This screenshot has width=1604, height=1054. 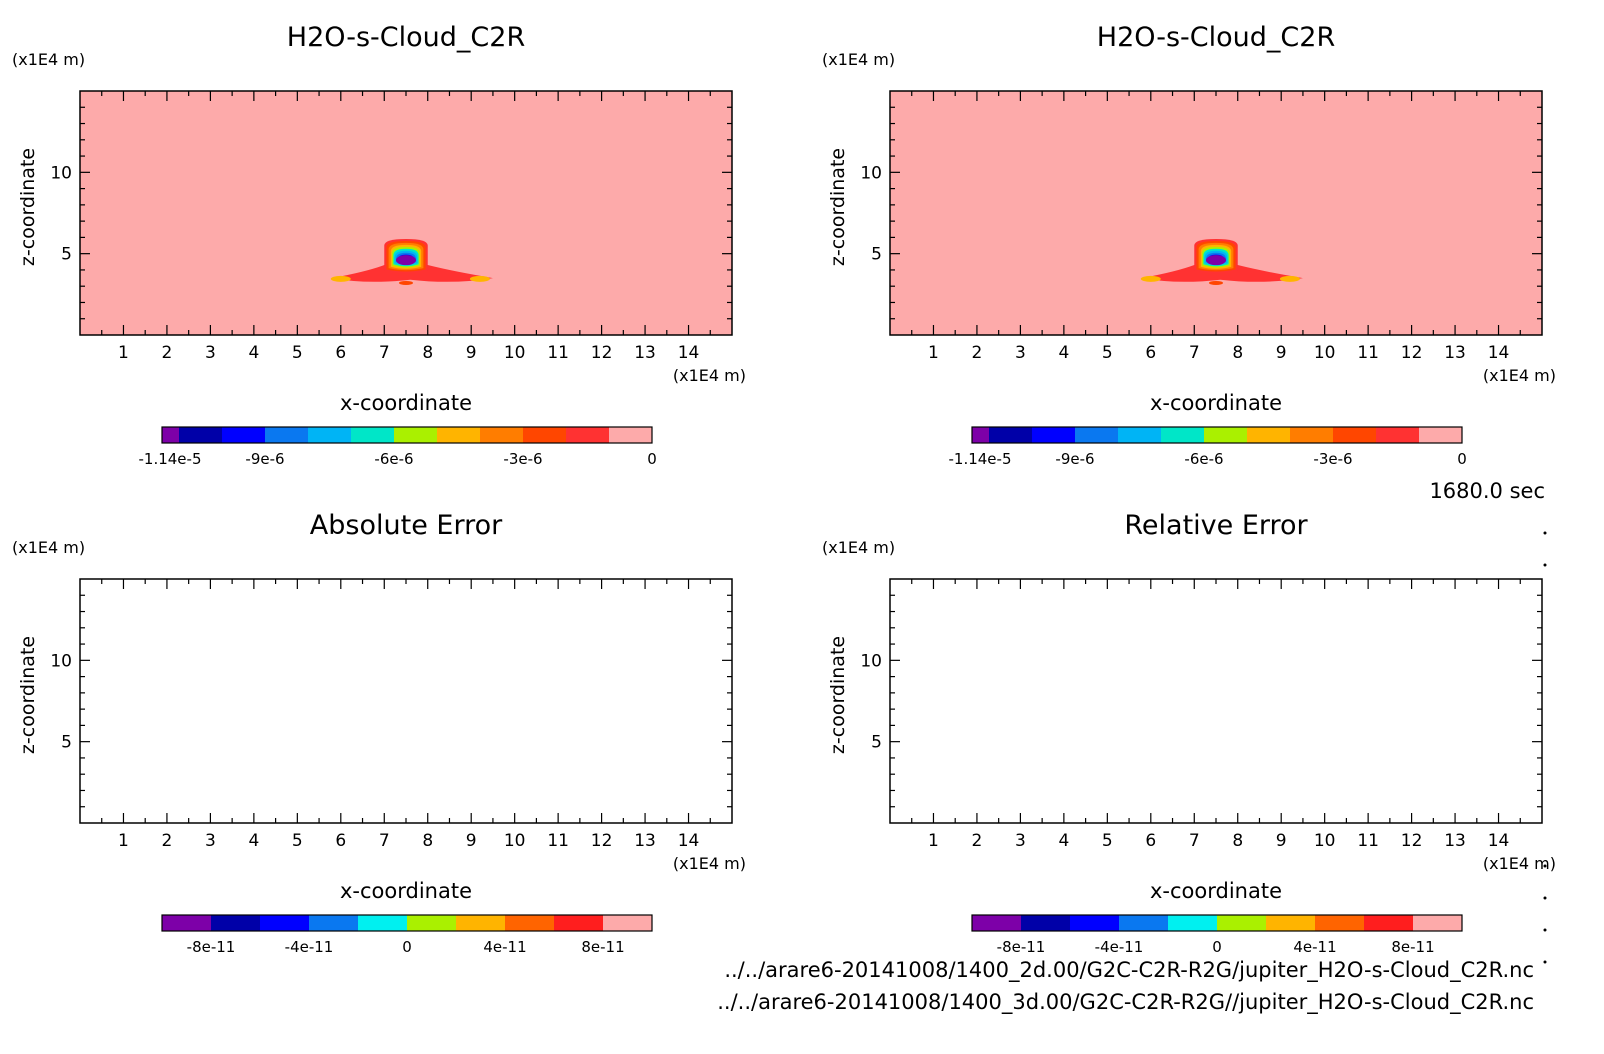 What do you see at coordinates (1289, 278) in the screenshot?
I see `cloud-wing-right` at bounding box center [1289, 278].